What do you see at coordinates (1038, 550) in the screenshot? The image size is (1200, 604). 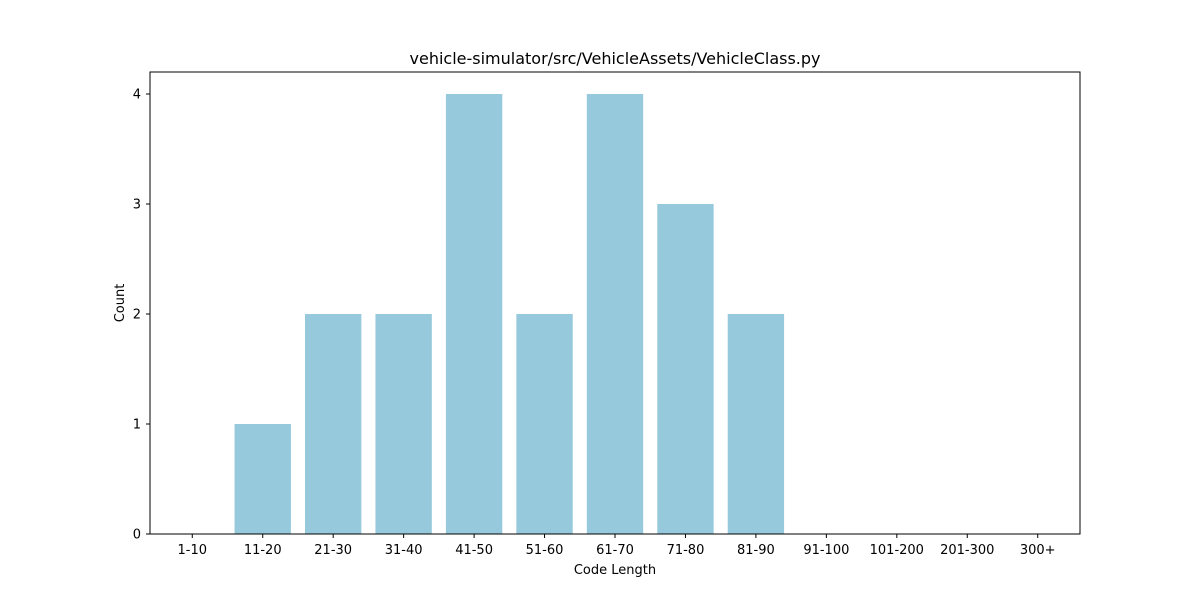 I see `x-tick-label: 300+` at bounding box center [1038, 550].